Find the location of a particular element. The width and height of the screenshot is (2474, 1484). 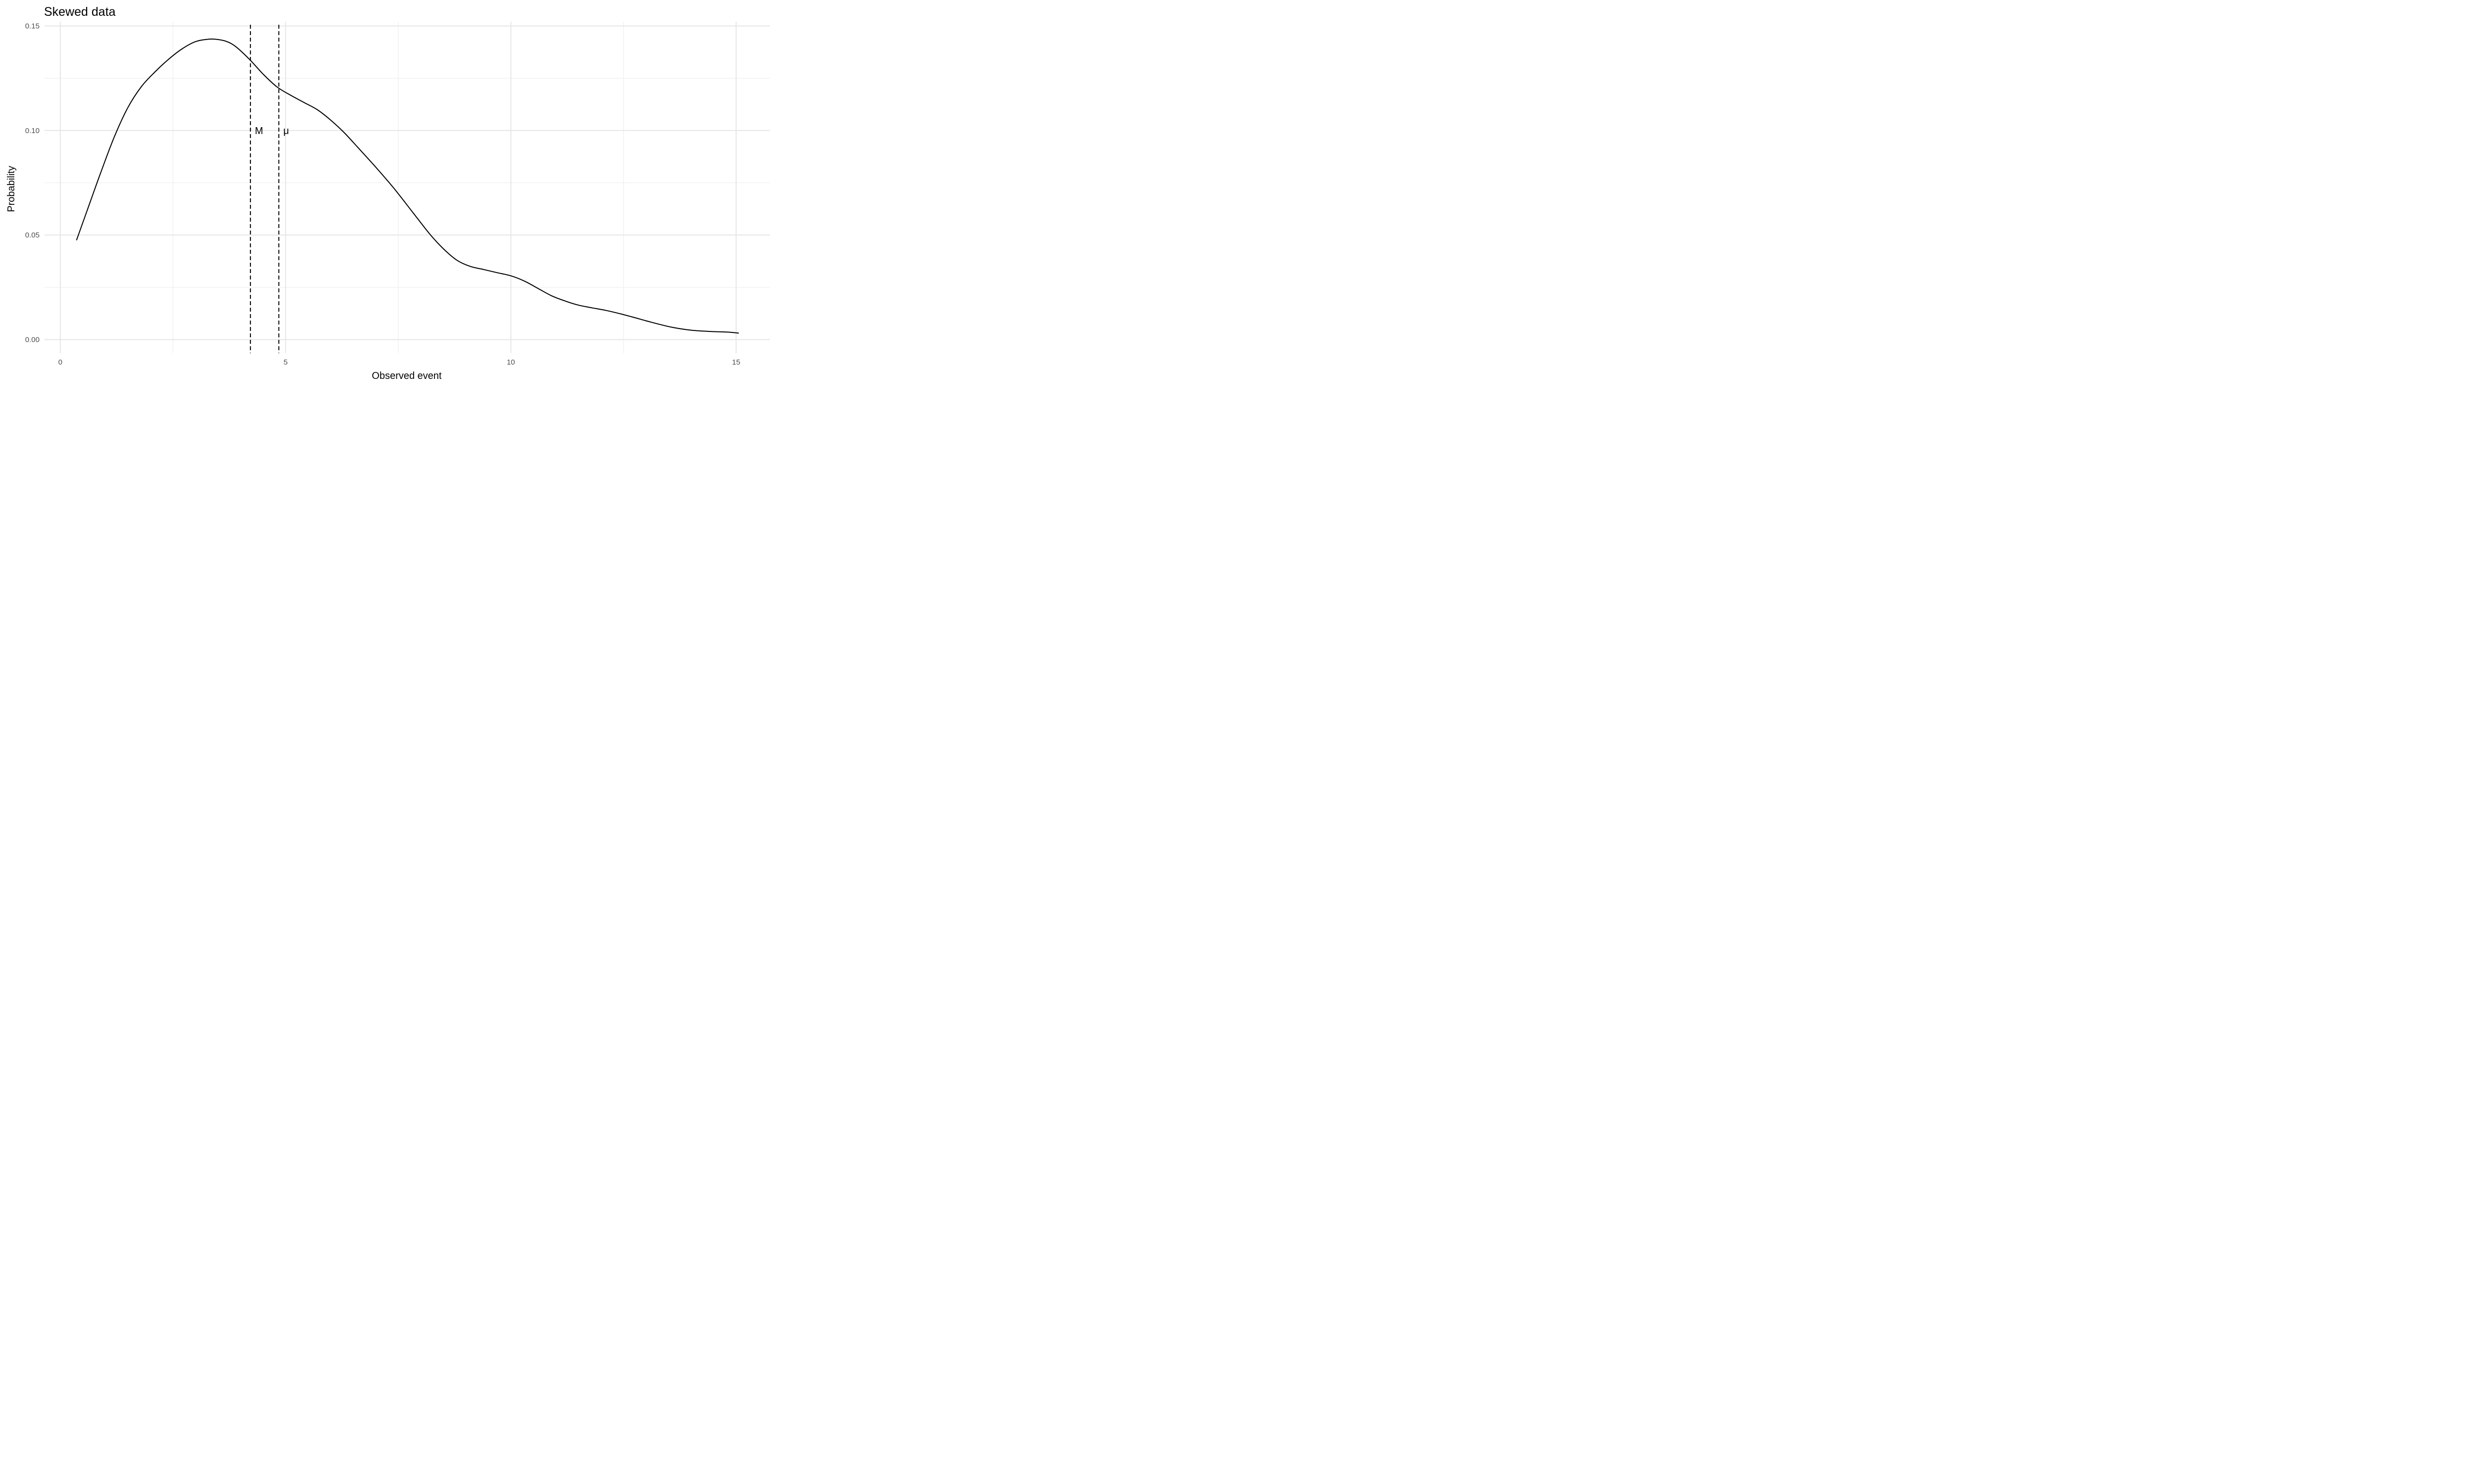

grid is located at coordinates (408, 187).